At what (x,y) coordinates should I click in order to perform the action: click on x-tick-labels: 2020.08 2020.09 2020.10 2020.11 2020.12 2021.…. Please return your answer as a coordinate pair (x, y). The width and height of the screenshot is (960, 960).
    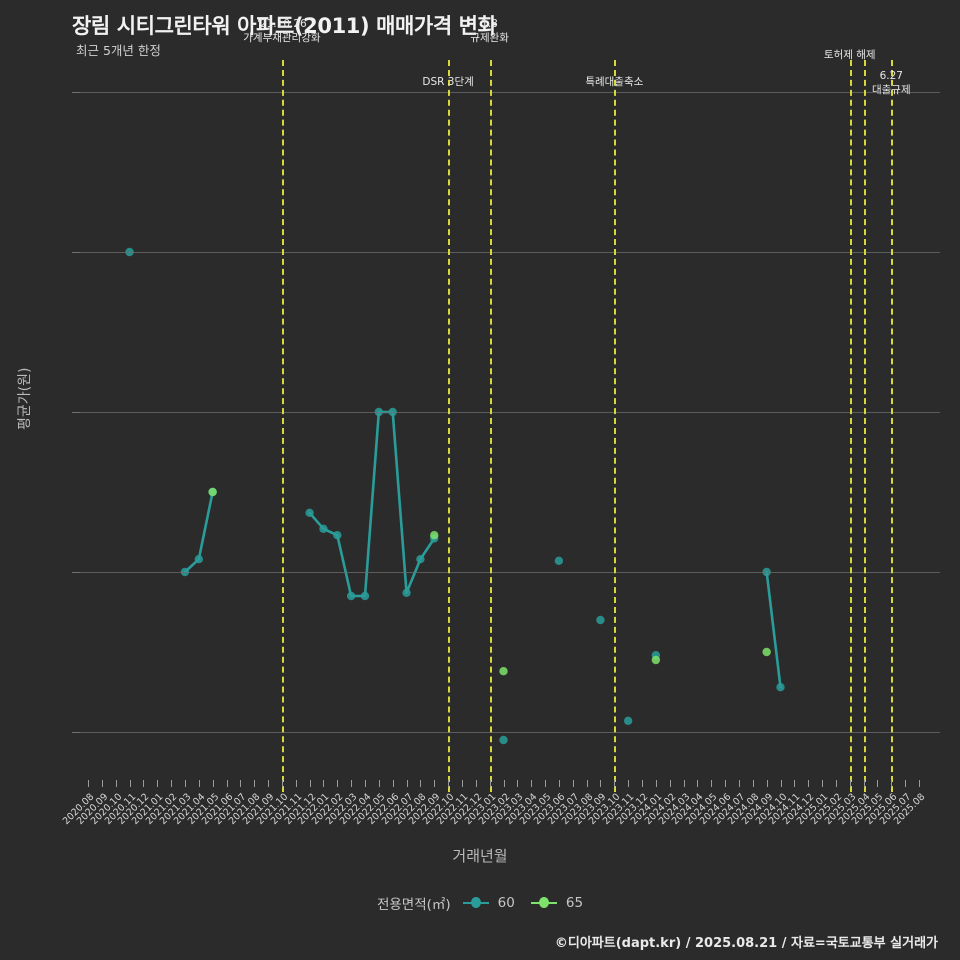
    Looking at the image, I should click on (510, 803).